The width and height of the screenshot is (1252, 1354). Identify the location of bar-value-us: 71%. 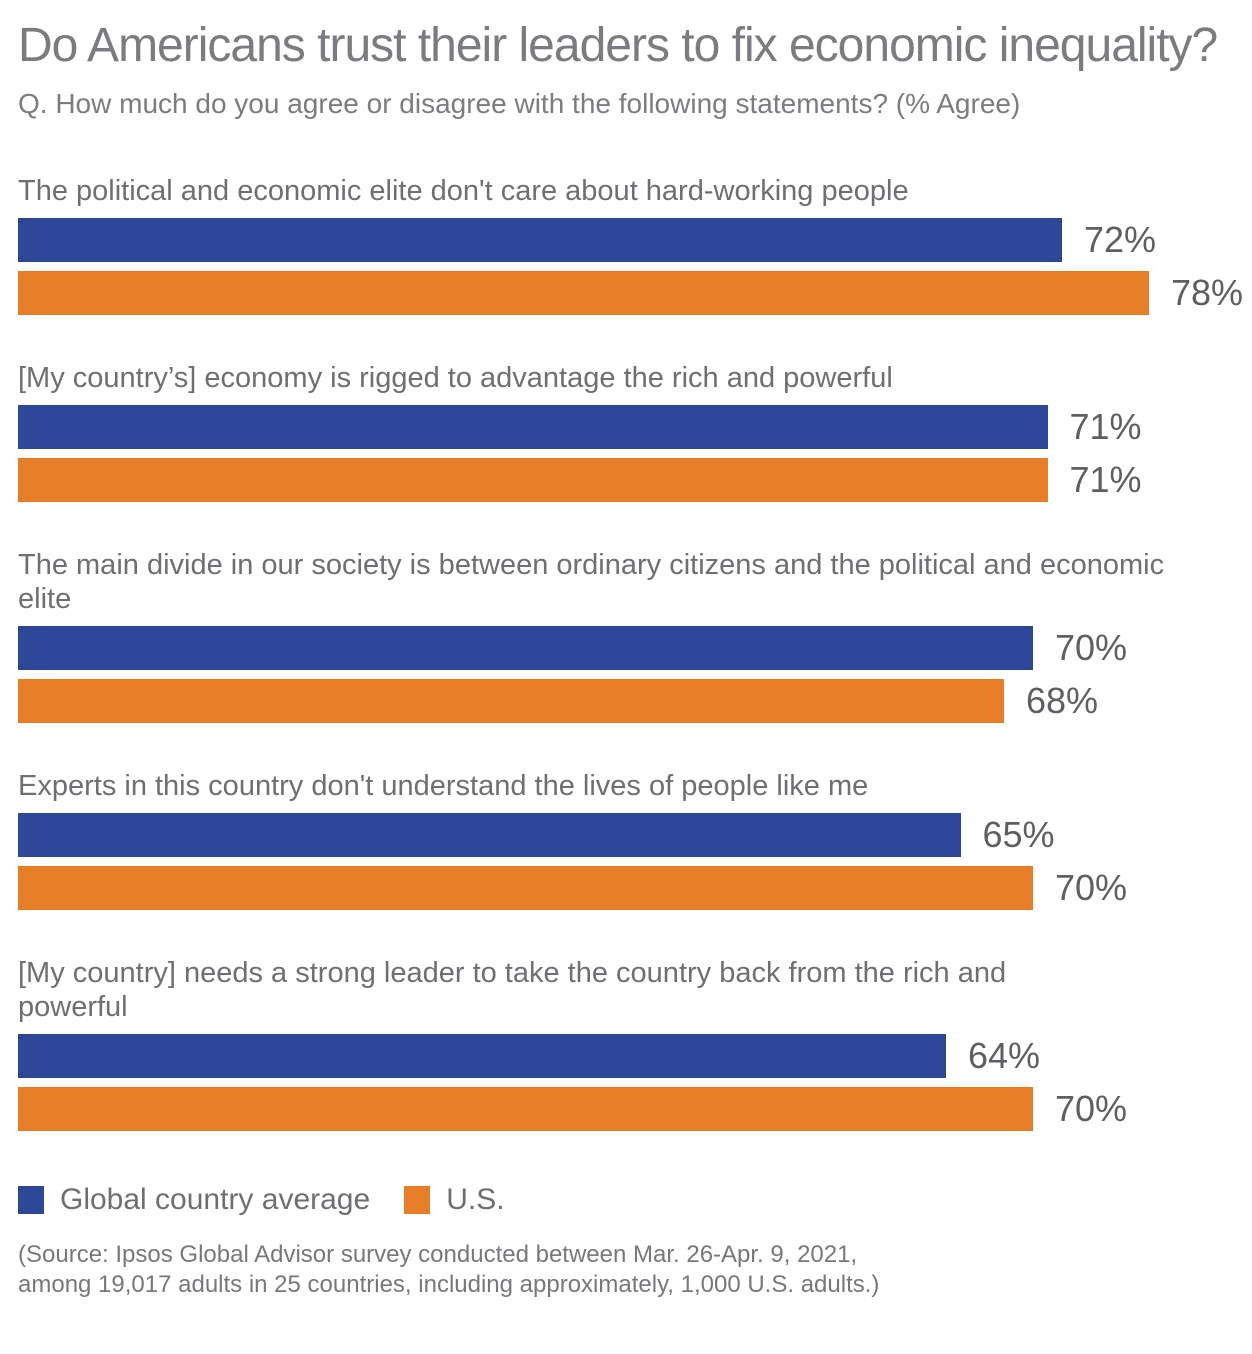
(1105, 479).